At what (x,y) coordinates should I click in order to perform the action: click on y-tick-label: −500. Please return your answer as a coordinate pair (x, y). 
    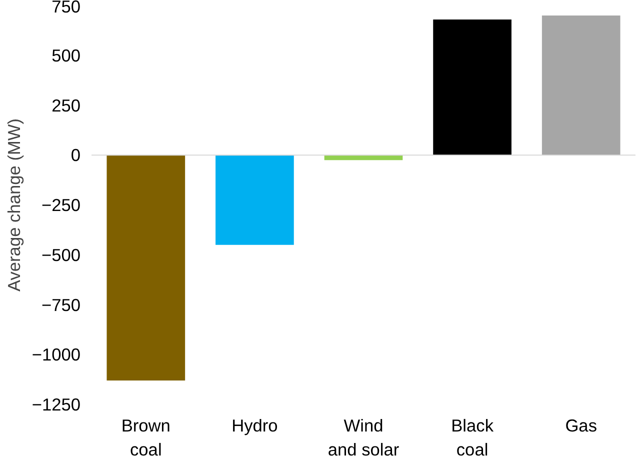
    Looking at the image, I should click on (60, 254).